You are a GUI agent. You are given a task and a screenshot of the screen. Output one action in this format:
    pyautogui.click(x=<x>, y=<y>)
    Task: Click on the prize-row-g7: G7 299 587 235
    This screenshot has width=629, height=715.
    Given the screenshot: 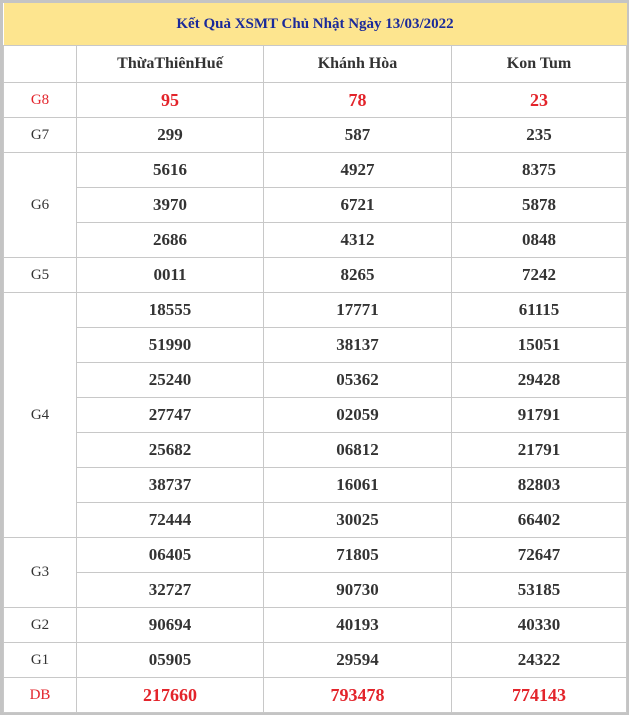 What is the action you would take?
    pyautogui.click(x=315, y=135)
    